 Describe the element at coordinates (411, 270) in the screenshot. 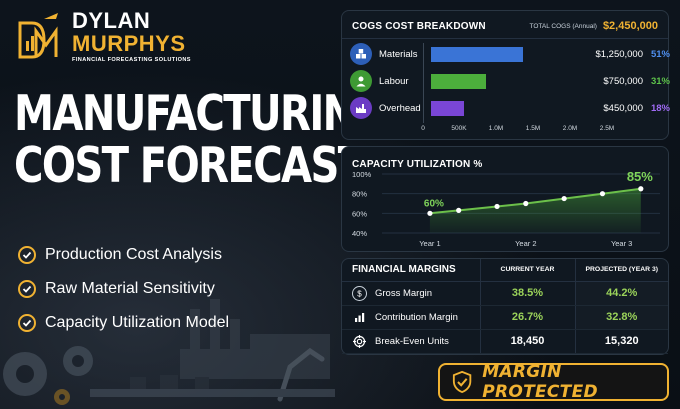

I see `margins-title: FINANCIAL MARGINS` at that location.